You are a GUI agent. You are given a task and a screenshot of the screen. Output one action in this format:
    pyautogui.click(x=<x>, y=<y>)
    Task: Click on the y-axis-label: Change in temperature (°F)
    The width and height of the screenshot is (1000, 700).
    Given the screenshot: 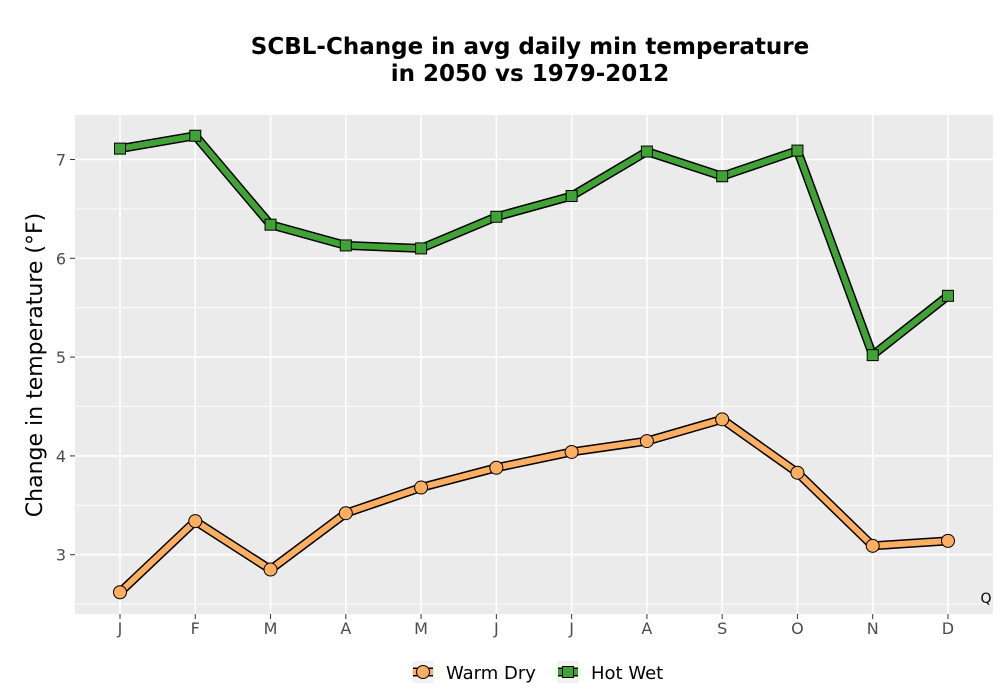 What is the action you would take?
    pyautogui.click(x=35, y=365)
    